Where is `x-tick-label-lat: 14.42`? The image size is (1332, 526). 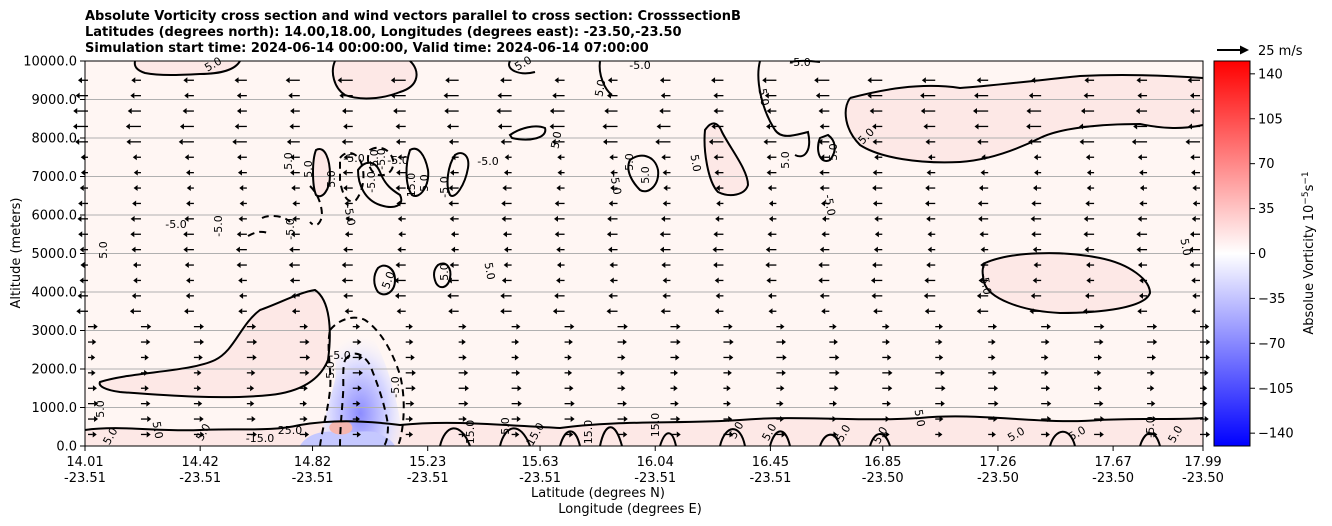 x-tick-label-lat: 14.42 is located at coordinates (200, 462).